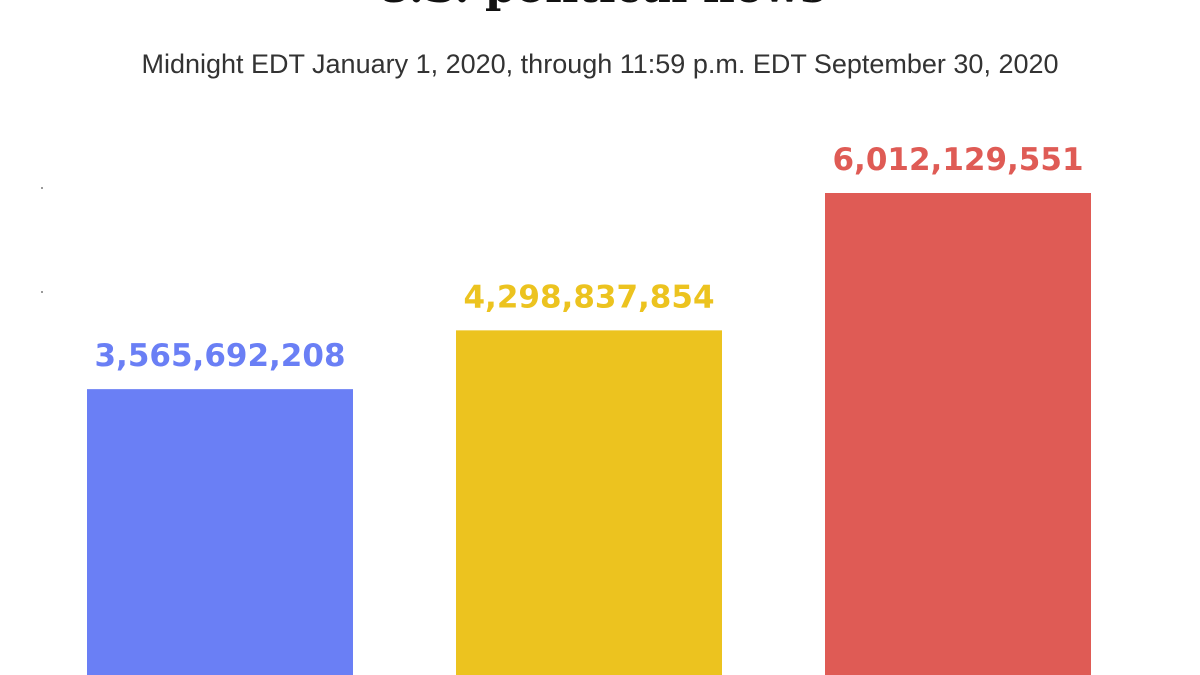 This screenshot has width=1200, height=675. What do you see at coordinates (600, 7) in the screenshot?
I see `chart-title: U.S. political news` at bounding box center [600, 7].